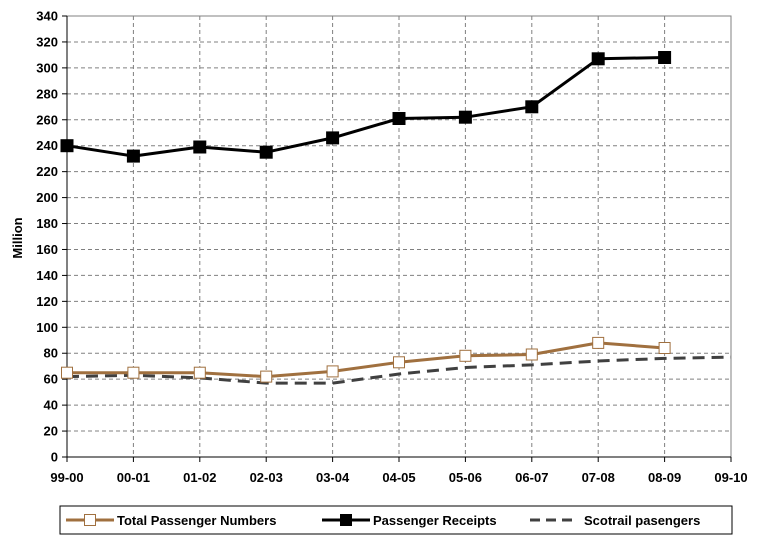 This screenshot has height=548, width=768. What do you see at coordinates (435, 520) in the screenshot?
I see `legend-label-receipts: Passenger Receipts` at bounding box center [435, 520].